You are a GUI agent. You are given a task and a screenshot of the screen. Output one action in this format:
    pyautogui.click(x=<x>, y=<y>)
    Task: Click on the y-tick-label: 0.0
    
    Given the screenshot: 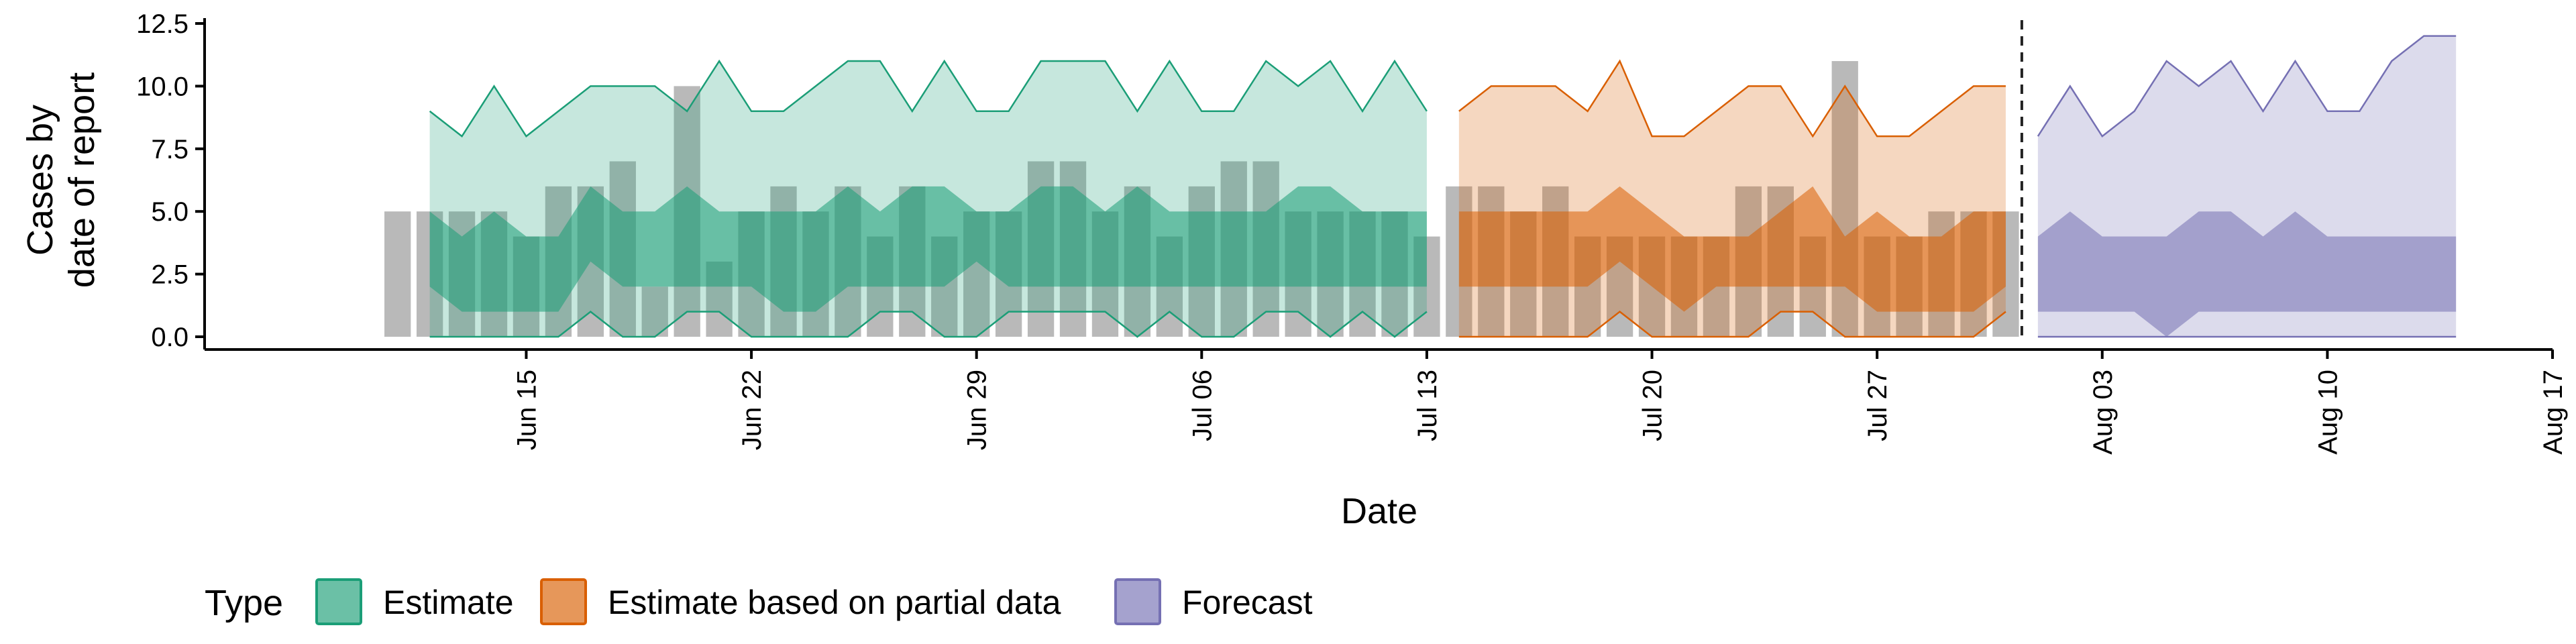 What is the action you would take?
    pyautogui.click(x=170, y=337)
    